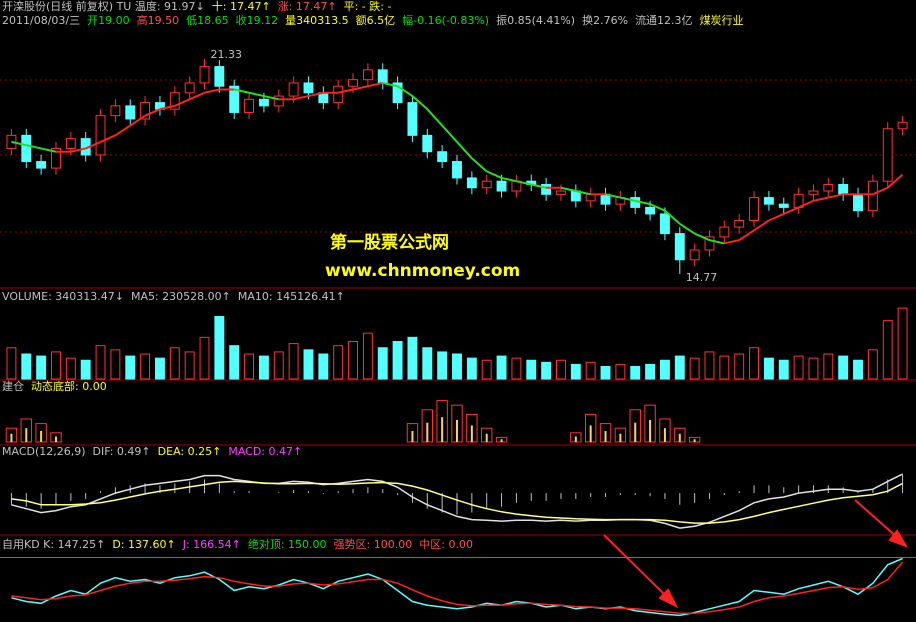  I want to click on watermark: www.chnmoney.com, so click(422, 271).